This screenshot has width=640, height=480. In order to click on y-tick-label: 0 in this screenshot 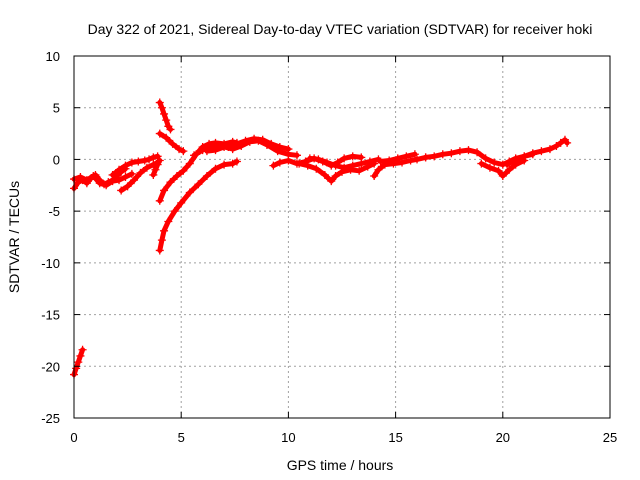, I will do `click(56, 159)`.